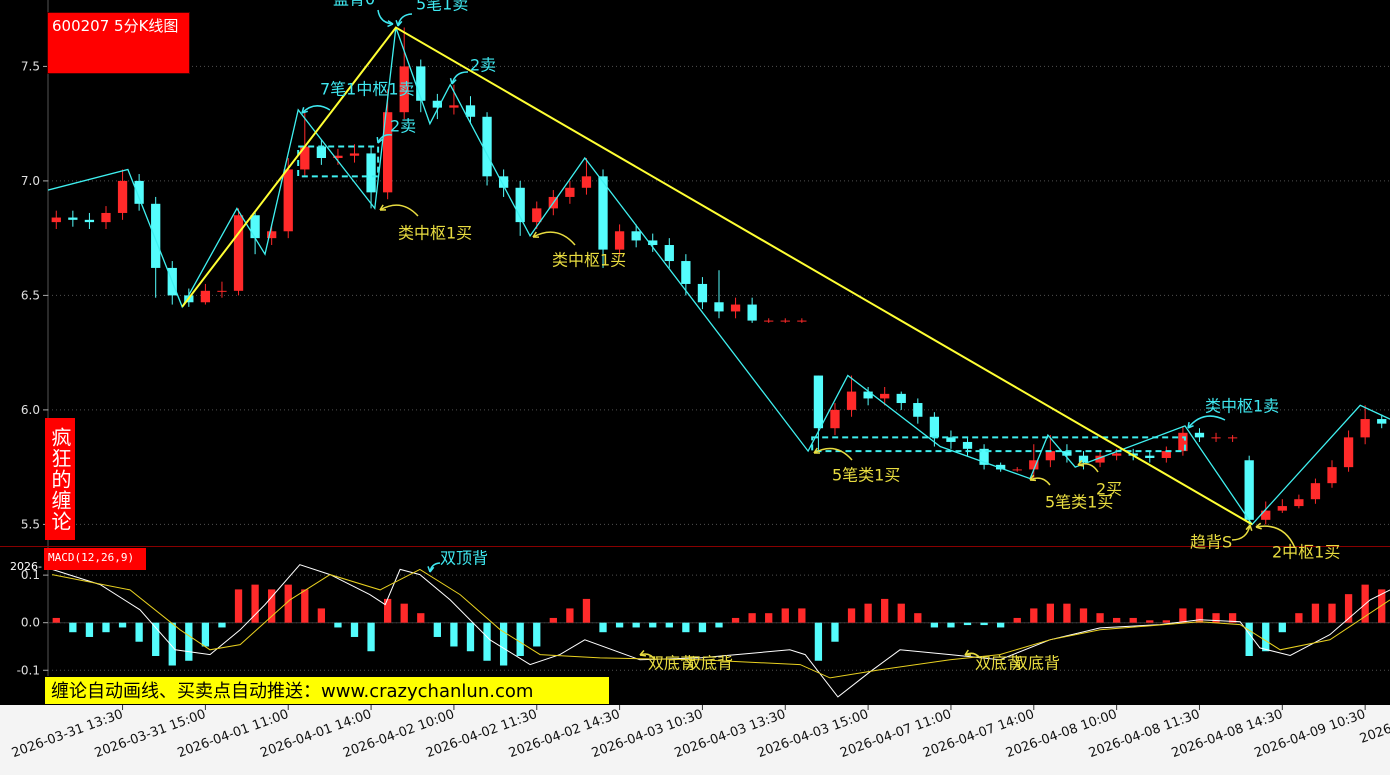 This screenshot has height=775, width=1390. What do you see at coordinates (327, 690) in the screenshot?
I see `banner: 缠论自动画线、买卖点自动推送：www.crazychanlun.com` at bounding box center [327, 690].